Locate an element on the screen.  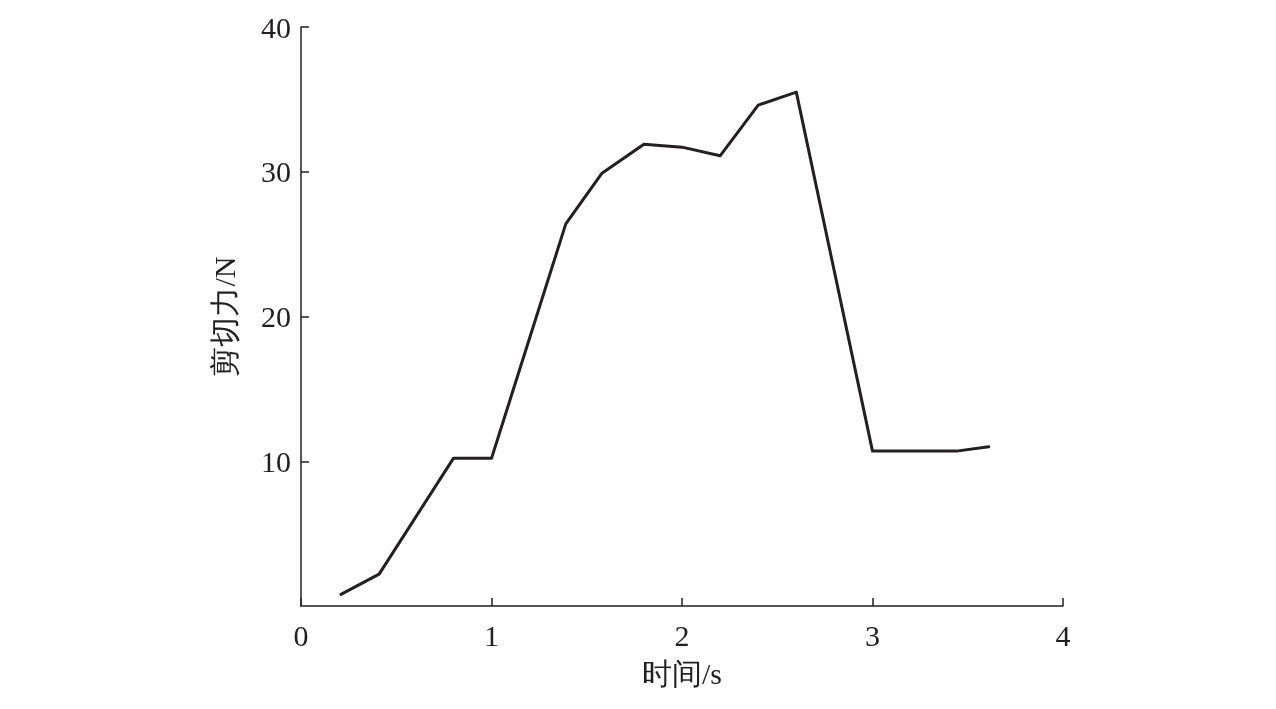
x-axis-title: 时间/s is located at coordinates (682, 673).